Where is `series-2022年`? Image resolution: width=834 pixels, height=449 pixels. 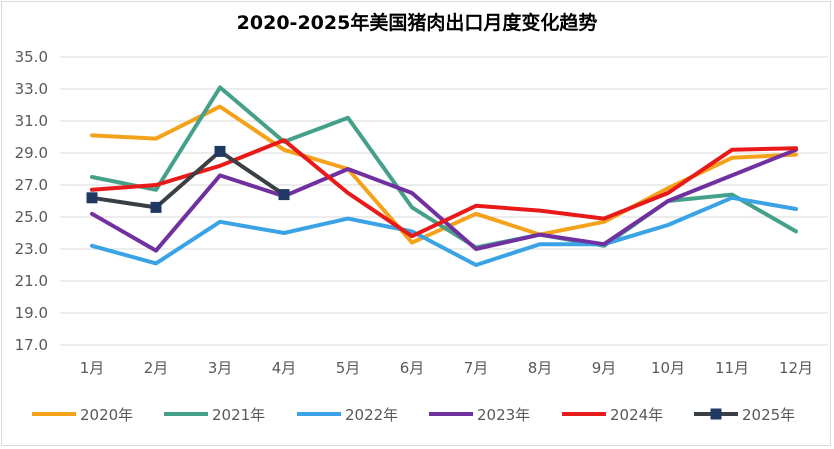
series-2022年 is located at coordinates (444, 231).